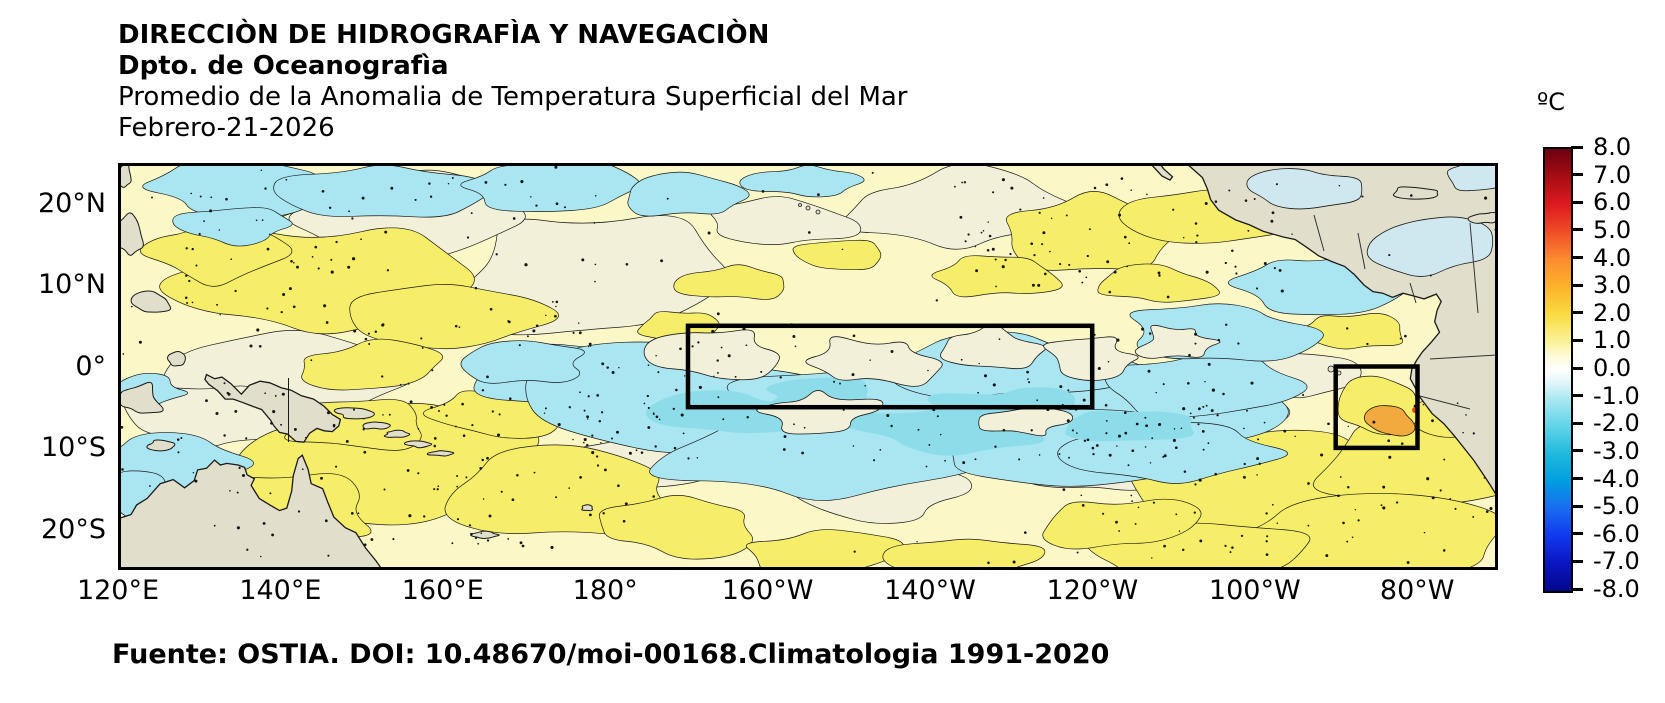 The image size is (1665, 703). What do you see at coordinates (442, 590) in the screenshot?
I see `lon-tick-label: 160°E` at bounding box center [442, 590].